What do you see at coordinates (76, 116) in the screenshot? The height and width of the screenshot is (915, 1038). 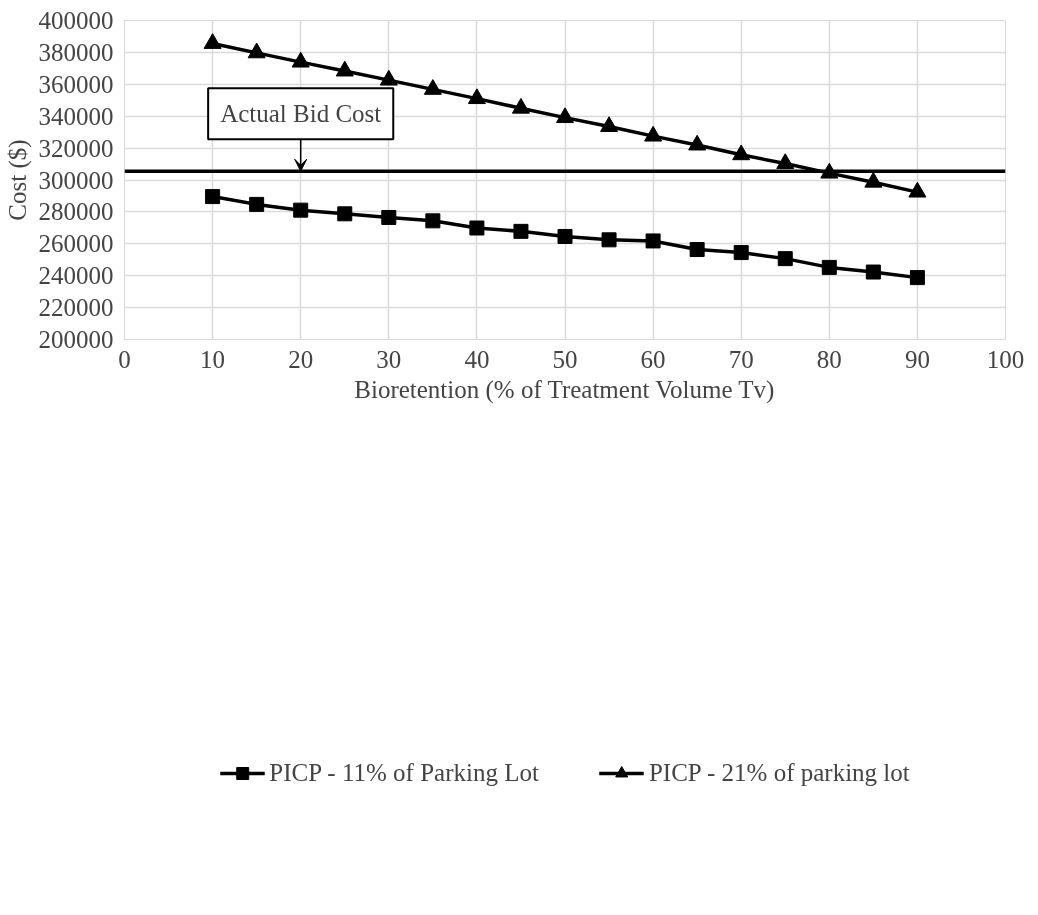 I see `y-tick-label: 340000` at bounding box center [76, 116].